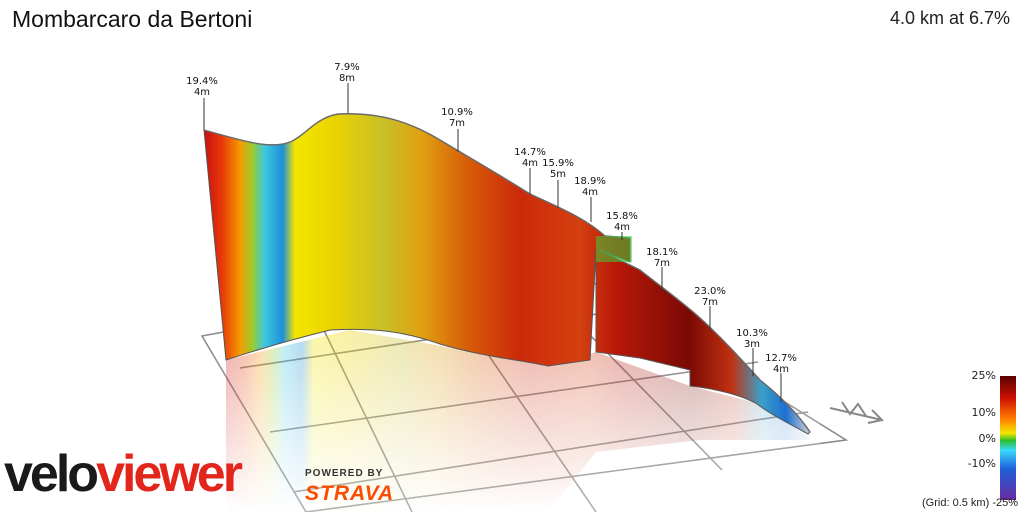 The image size is (1024, 512). I want to click on powered-by-label: POWERED BY, so click(344, 473).